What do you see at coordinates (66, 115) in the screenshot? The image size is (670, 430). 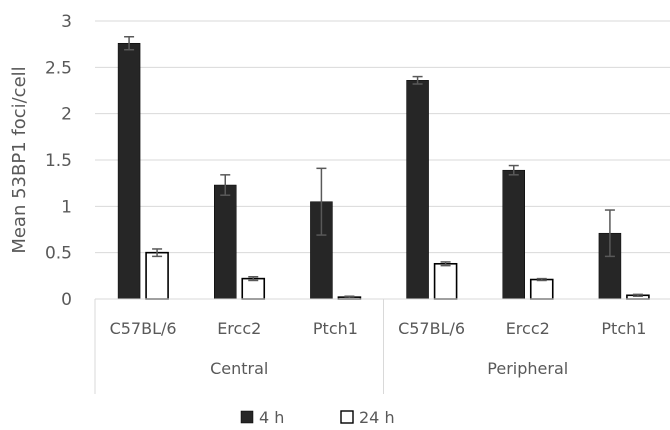 I see `y-tick-label: 2` at bounding box center [66, 115].